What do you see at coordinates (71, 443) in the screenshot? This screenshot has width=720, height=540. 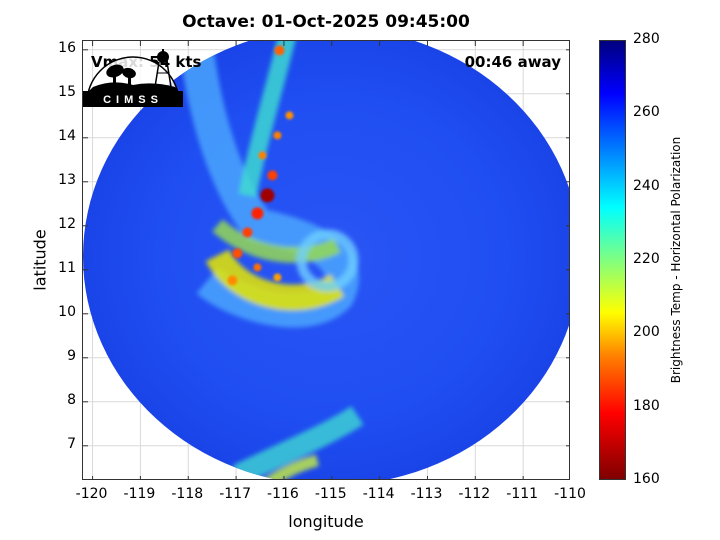 I see `y-tick-label: 7` at bounding box center [71, 443].